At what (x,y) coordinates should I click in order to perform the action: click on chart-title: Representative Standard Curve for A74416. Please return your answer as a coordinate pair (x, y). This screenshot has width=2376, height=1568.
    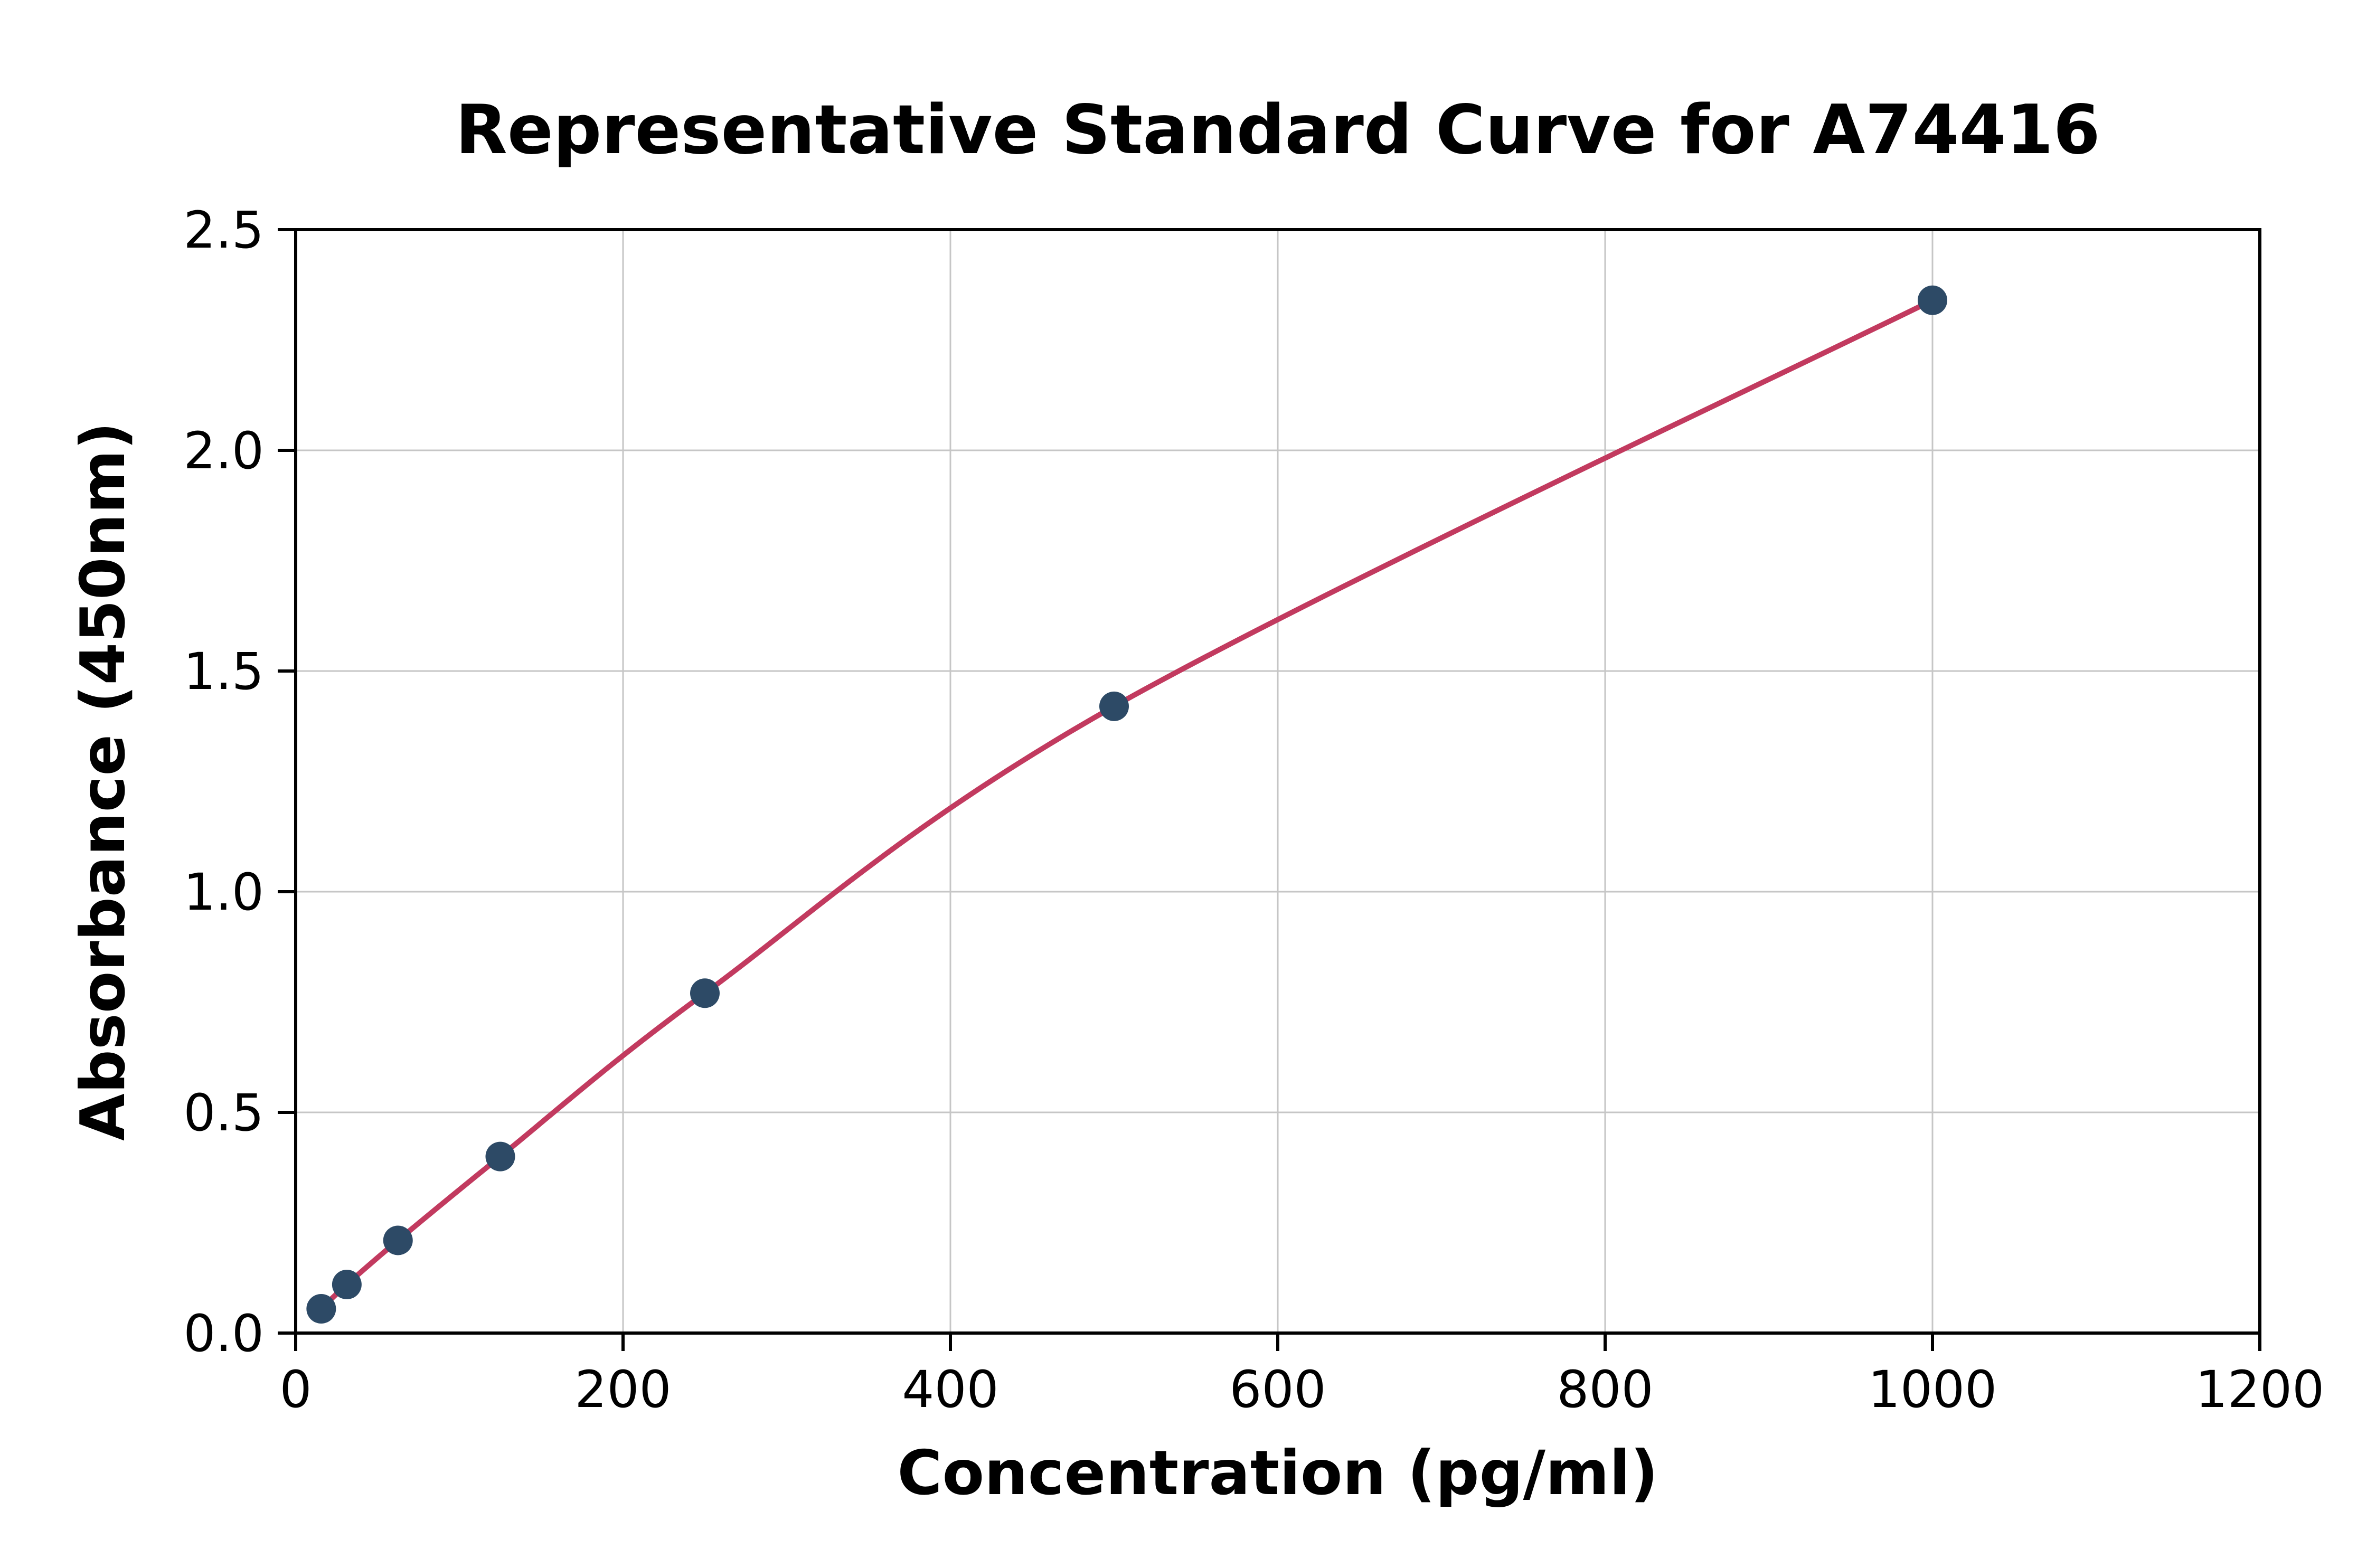
    Looking at the image, I should click on (1278, 130).